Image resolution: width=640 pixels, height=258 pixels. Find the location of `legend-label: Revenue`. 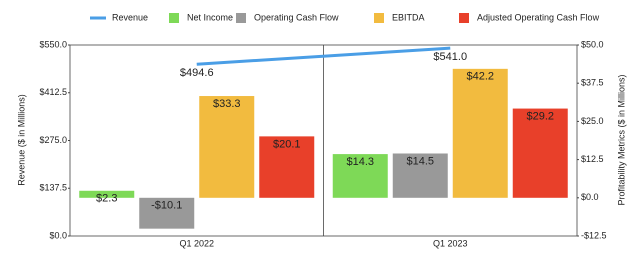

legend-label: Revenue is located at coordinates (130, 17).